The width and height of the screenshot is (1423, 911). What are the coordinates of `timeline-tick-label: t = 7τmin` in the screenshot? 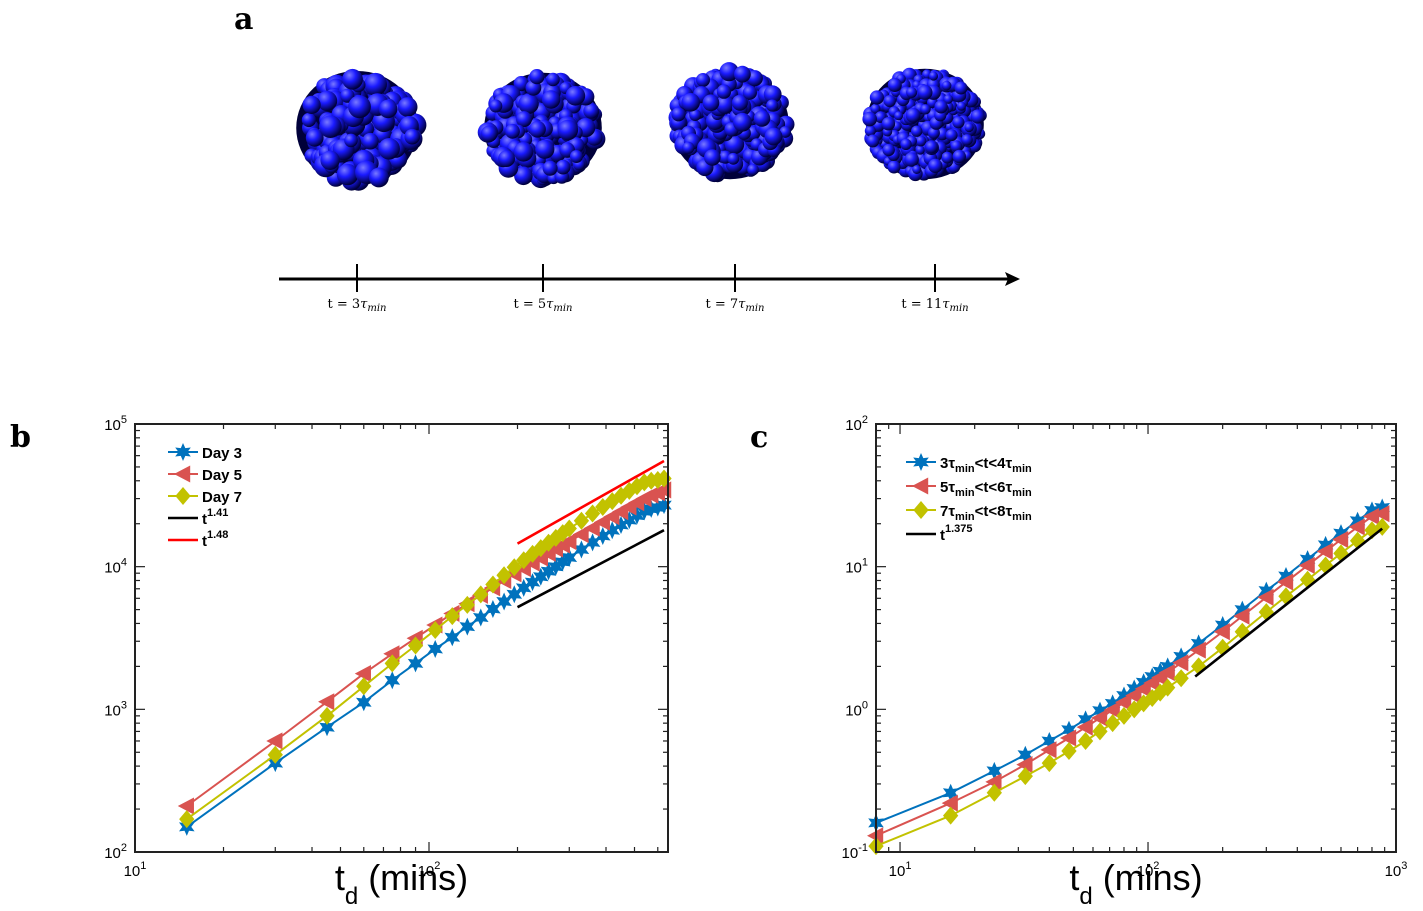 It's located at (735, 305).